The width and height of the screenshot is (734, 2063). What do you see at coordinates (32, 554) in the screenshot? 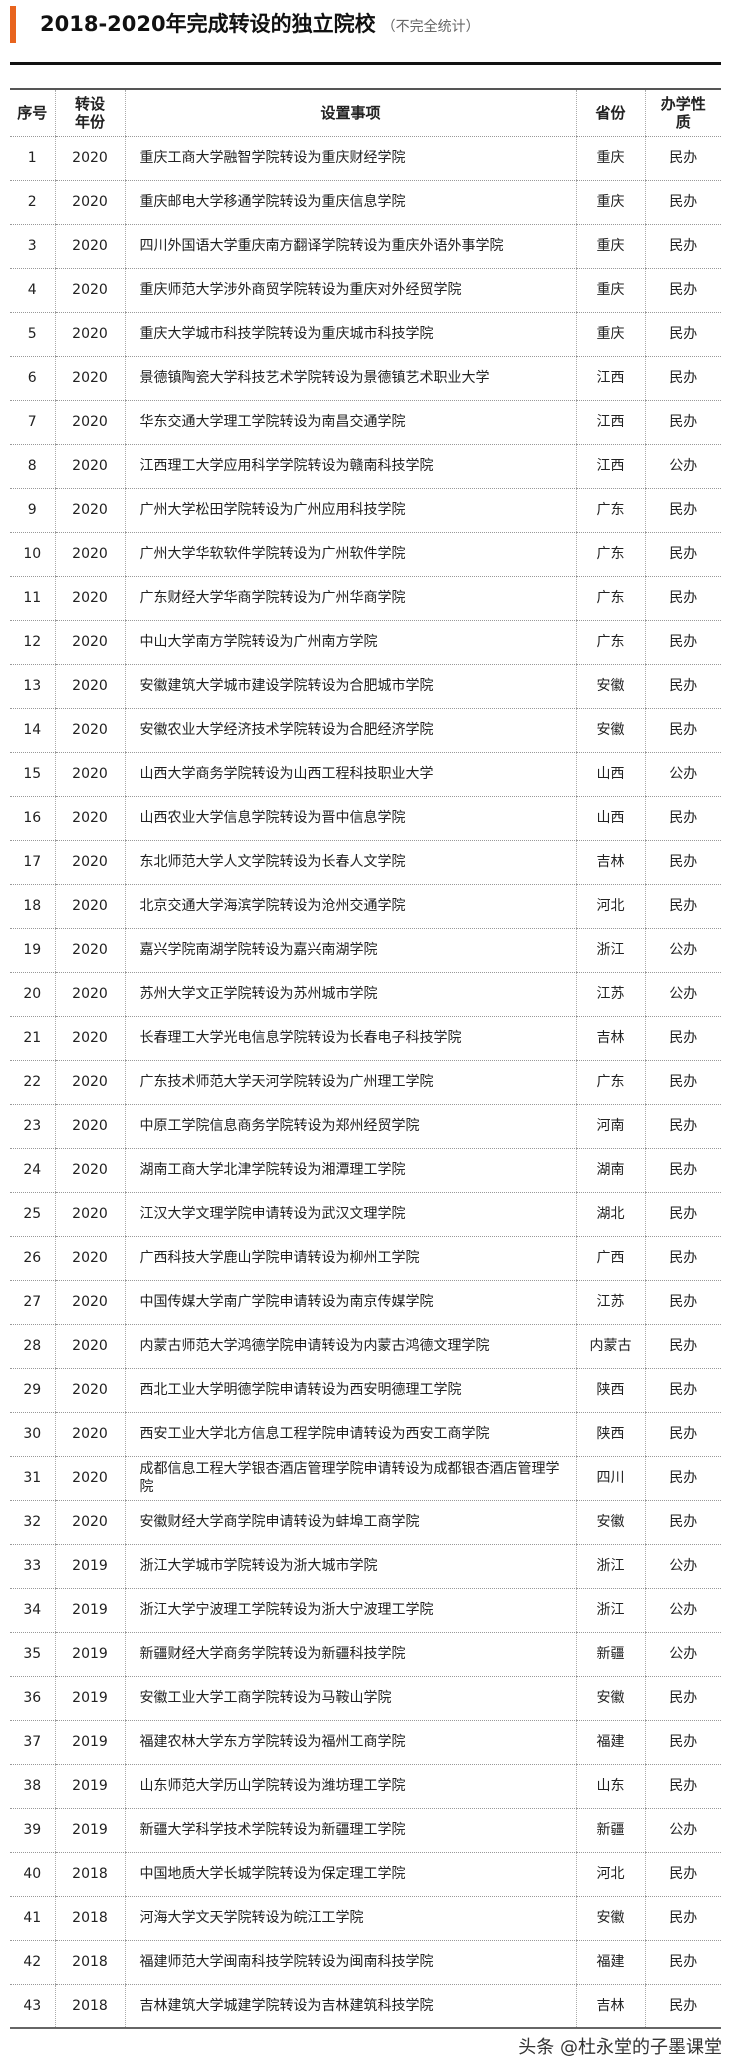
I see `cell-index: 10` at bounding box center [32, 554].